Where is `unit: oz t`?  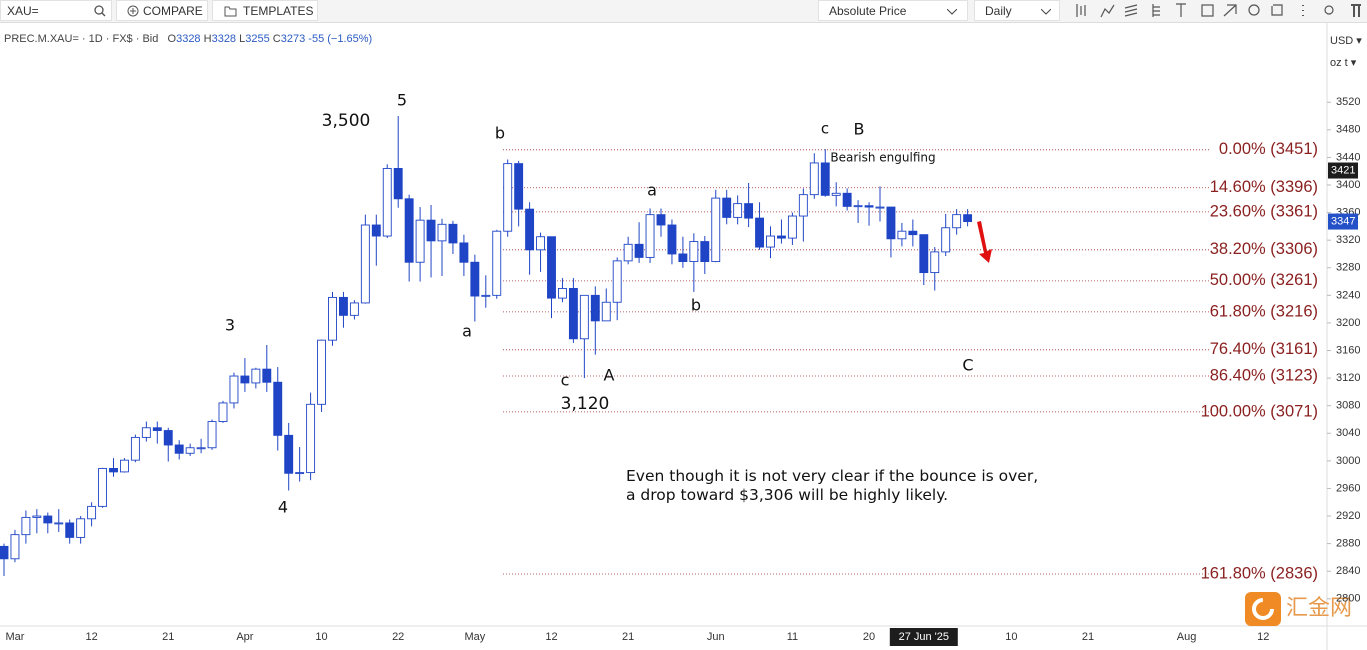
unit: oz t is located at coordinates (1339, 63).